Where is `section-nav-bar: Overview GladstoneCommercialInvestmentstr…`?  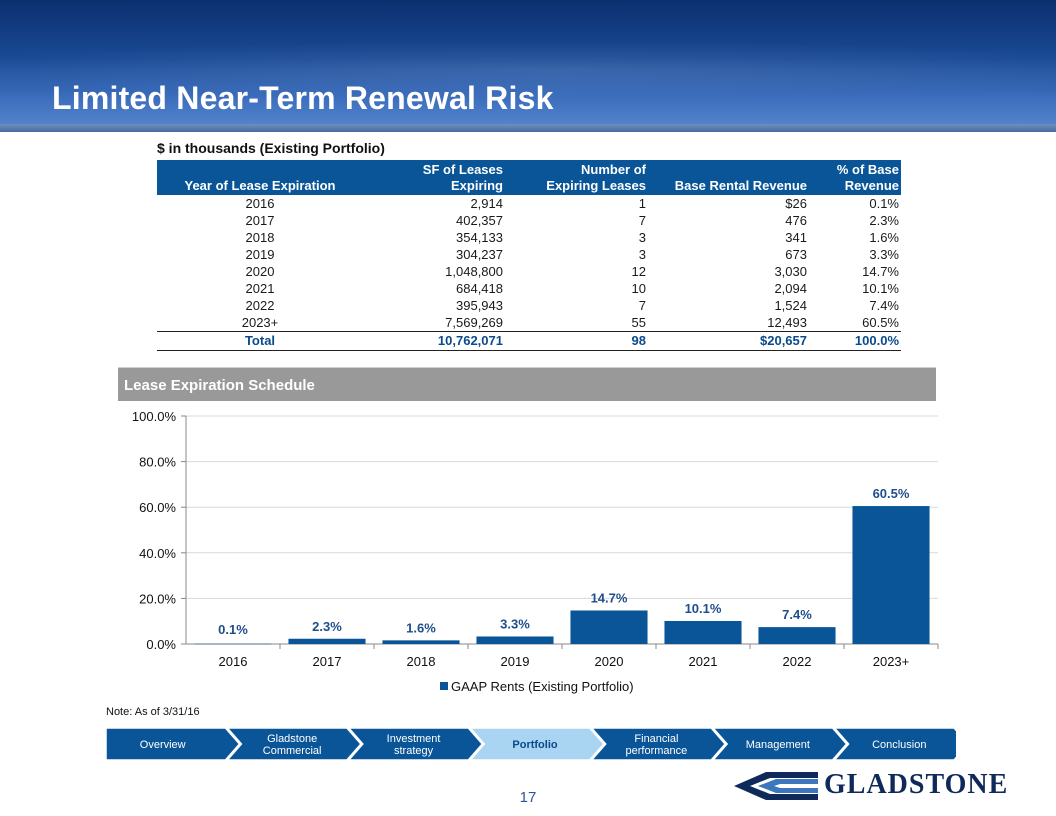
section-nav-bar: Overview GladstoneCommercialInvestmentstr… is located at coordinates (531, 744).